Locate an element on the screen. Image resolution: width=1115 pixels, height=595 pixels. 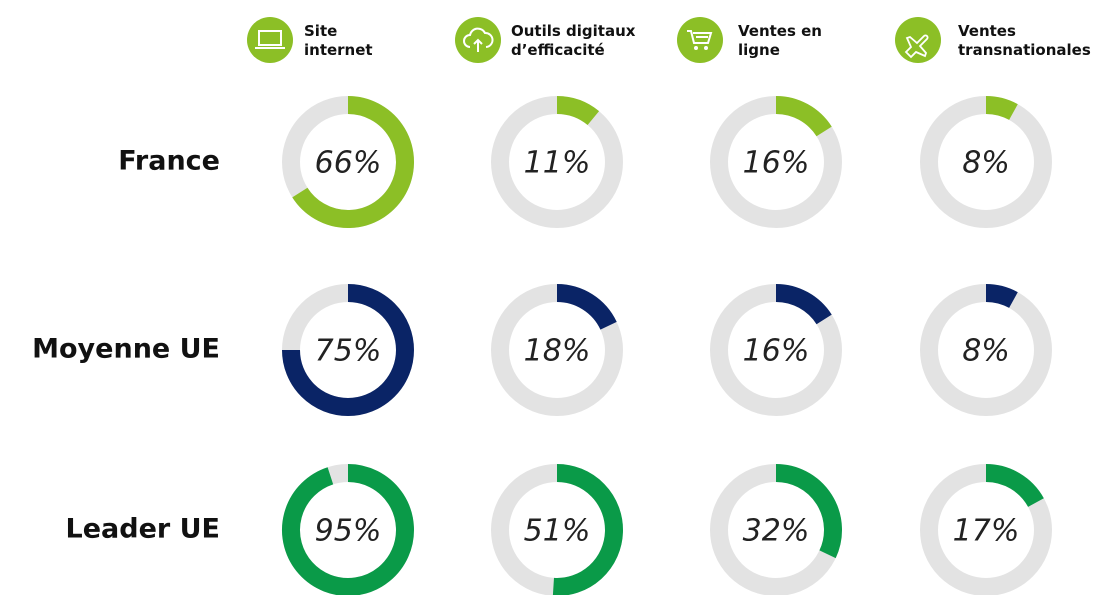
value-label: 51% is located at coordinates (557, 531).